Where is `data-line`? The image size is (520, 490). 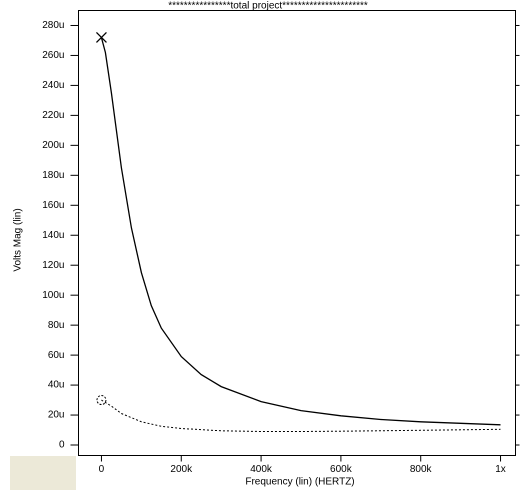
data-line is located at coordinates (301, 415).